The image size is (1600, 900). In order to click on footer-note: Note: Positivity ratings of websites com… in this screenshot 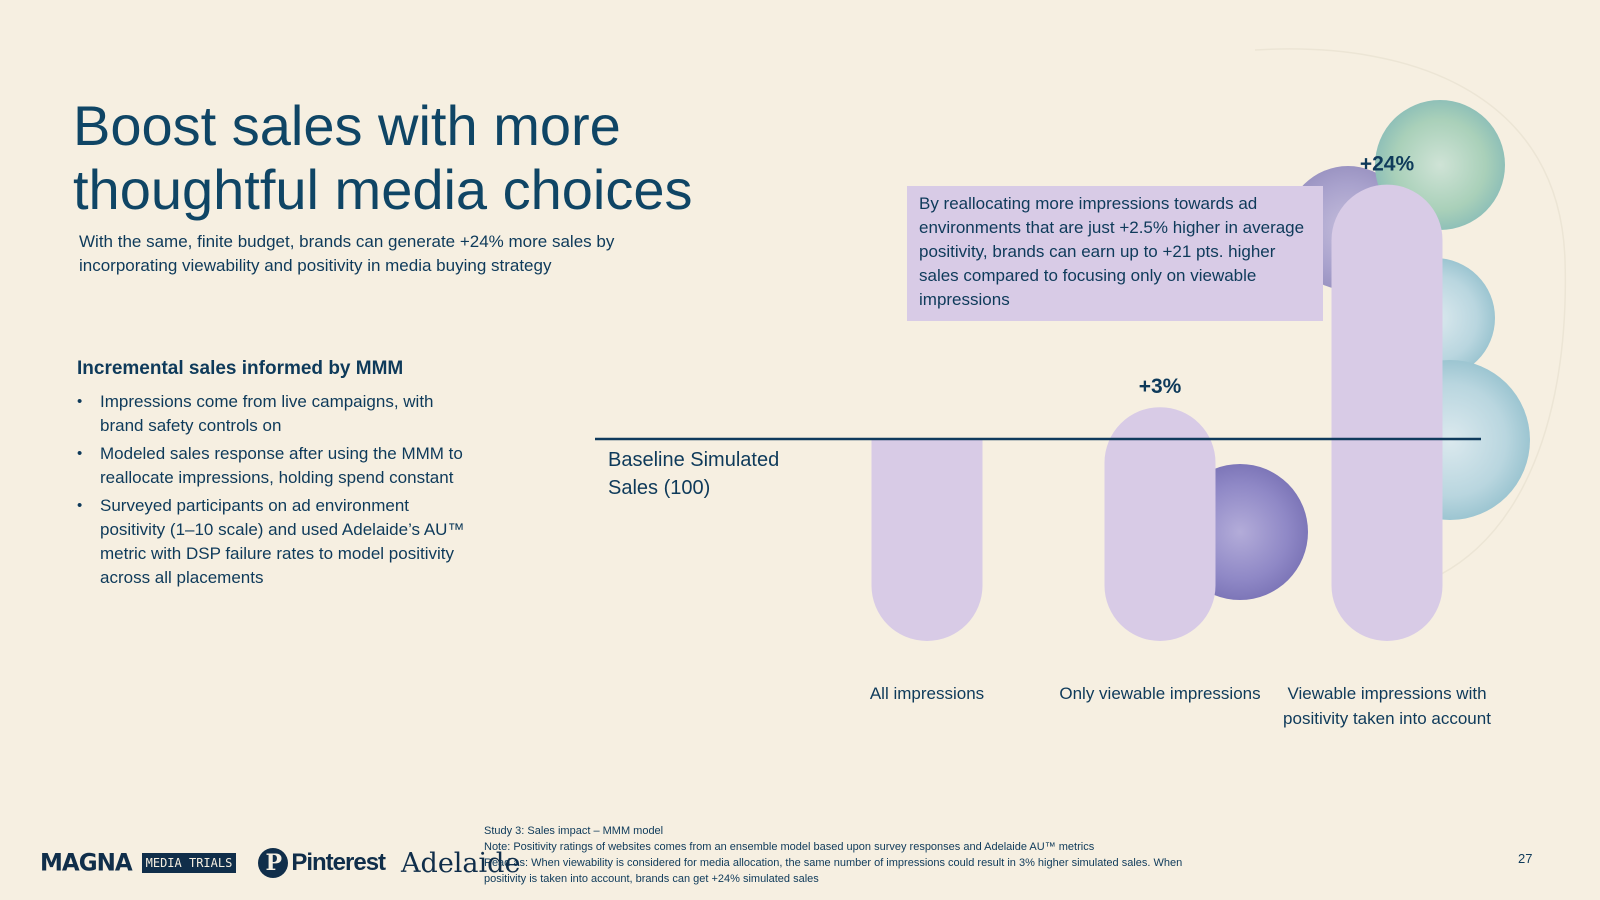, I will do `click(789, 847)`.